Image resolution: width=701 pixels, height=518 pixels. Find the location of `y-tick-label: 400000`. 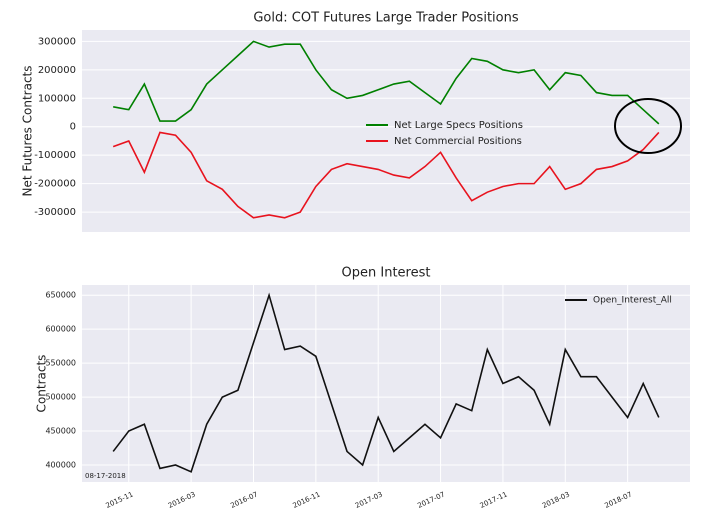

y-tick-label: 400000 is located at coordinates (60, 465).